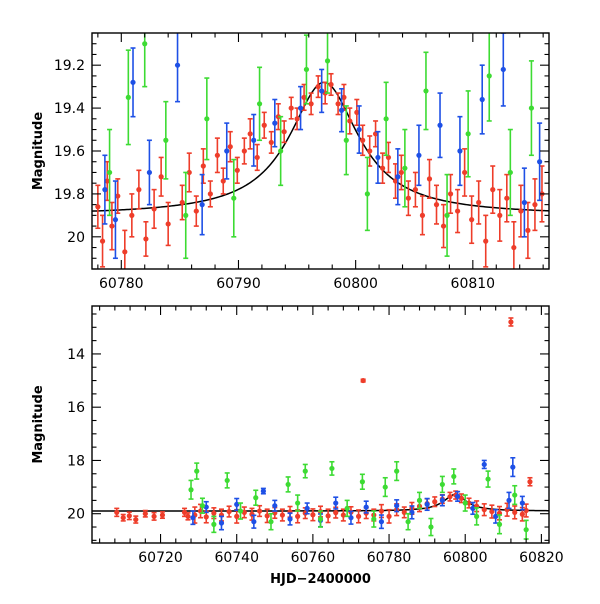 Image resolution: width=600 pixels, height=604 pixels. I want to click on top-y-axis-label: Magnitude, so click(38, 151).